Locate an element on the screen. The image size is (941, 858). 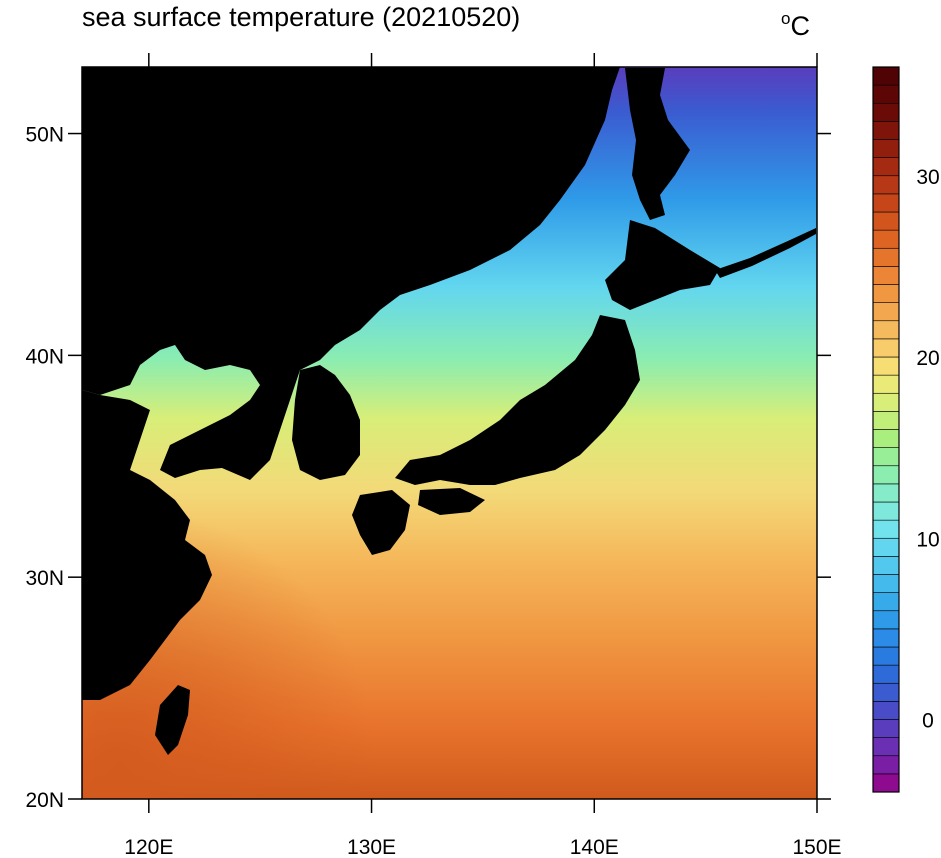
lat-tick-label: 50N is located at coordinates (44, 135).